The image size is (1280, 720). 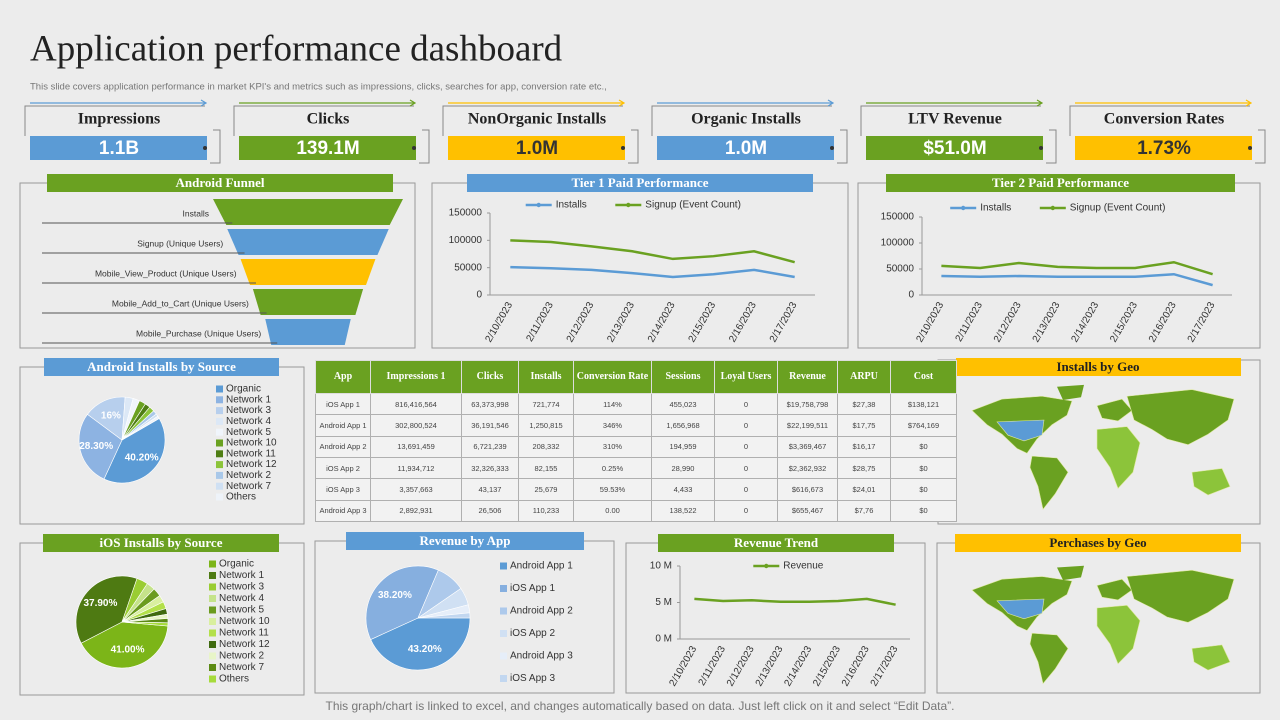 What do you see at coordinates (864, 489) in the screenshot?
I see `table-cell: $24,01` at bounding box center [864, 489].